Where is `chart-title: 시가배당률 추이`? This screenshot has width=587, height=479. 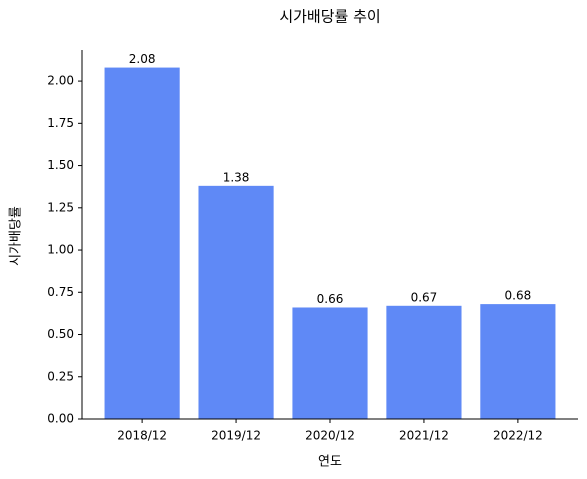
chart-title: 시가배당률 추이 is located at coordinates (329, 17).